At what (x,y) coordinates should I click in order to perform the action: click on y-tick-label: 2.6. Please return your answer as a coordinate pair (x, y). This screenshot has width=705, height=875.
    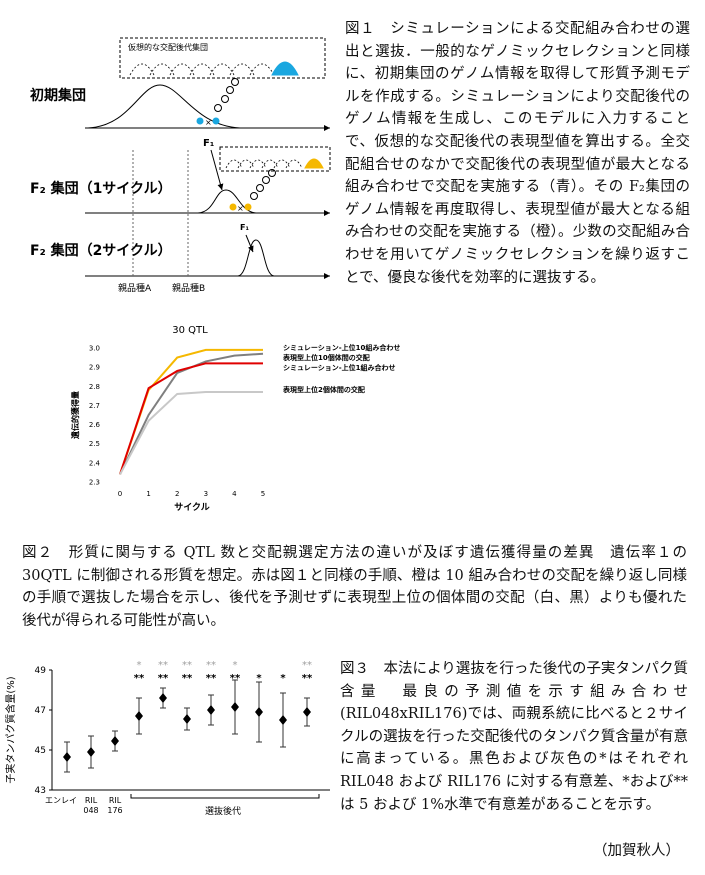
    Looking at the image, I should click on (95, 425).